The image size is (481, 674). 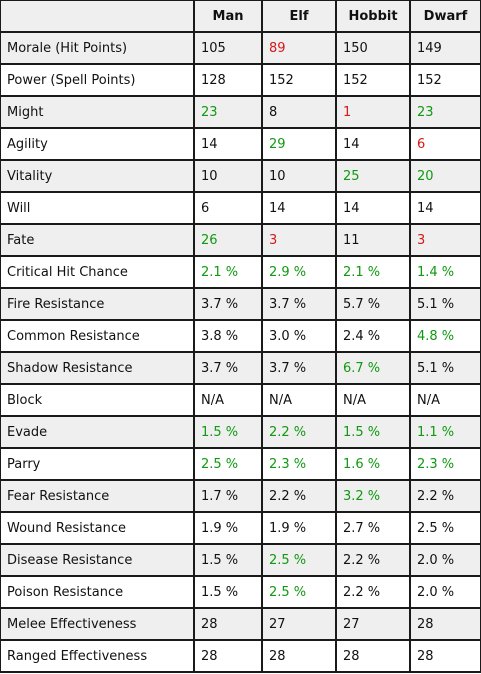 I want to click on stat-label: Vitality, so click(x=98, y=177).